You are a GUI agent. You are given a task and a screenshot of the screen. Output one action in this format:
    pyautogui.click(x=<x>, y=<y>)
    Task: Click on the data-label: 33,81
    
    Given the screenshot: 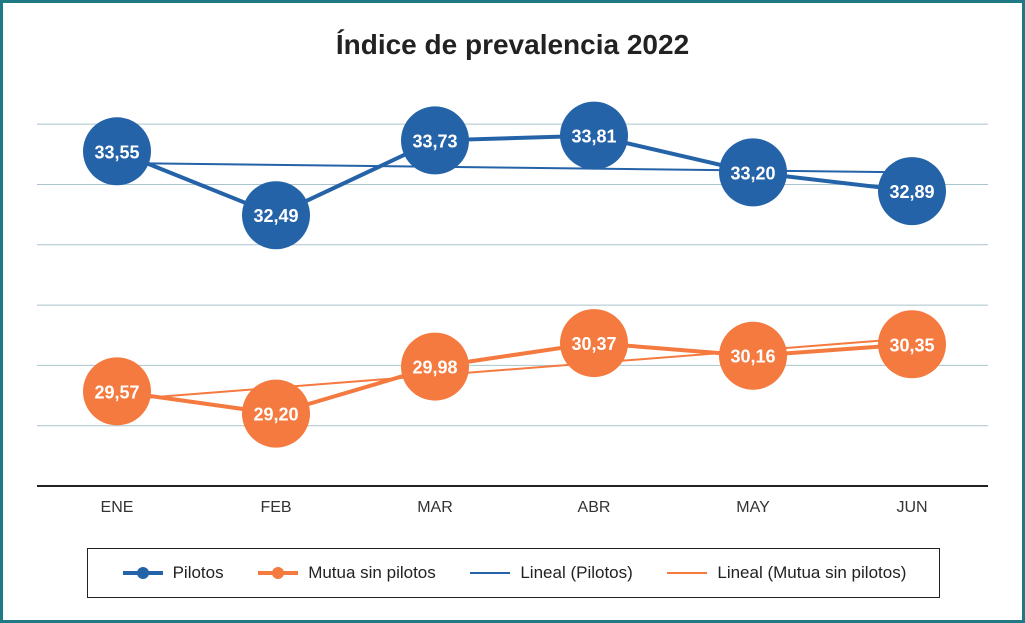 What is the action you would take?
    pyautogui.click(x=593, y=137)
    